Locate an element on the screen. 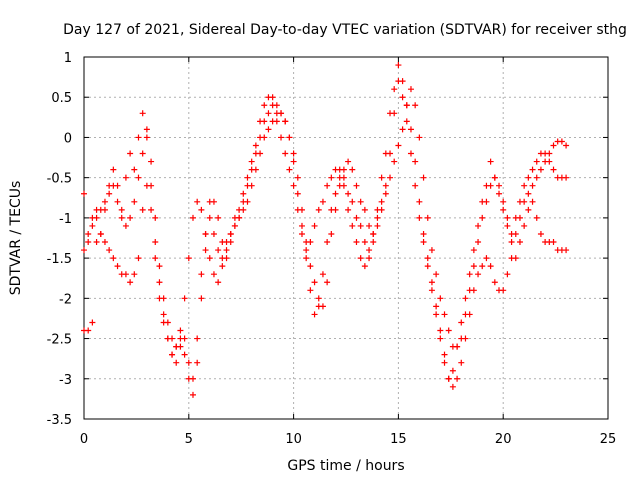  x-tick-labels: 0 5 10 15 20 25 is located at coordinates (348, 439).